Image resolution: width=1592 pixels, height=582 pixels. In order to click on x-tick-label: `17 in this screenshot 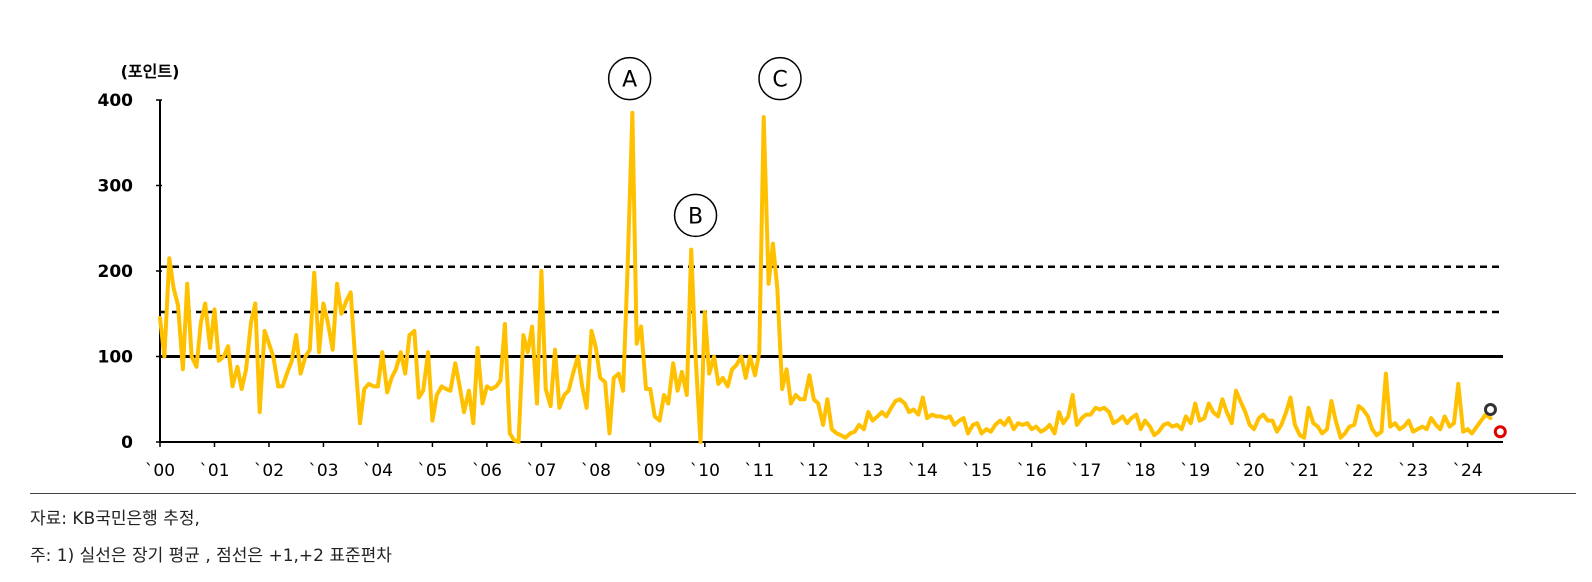, I will do `click(1086, 471)`.